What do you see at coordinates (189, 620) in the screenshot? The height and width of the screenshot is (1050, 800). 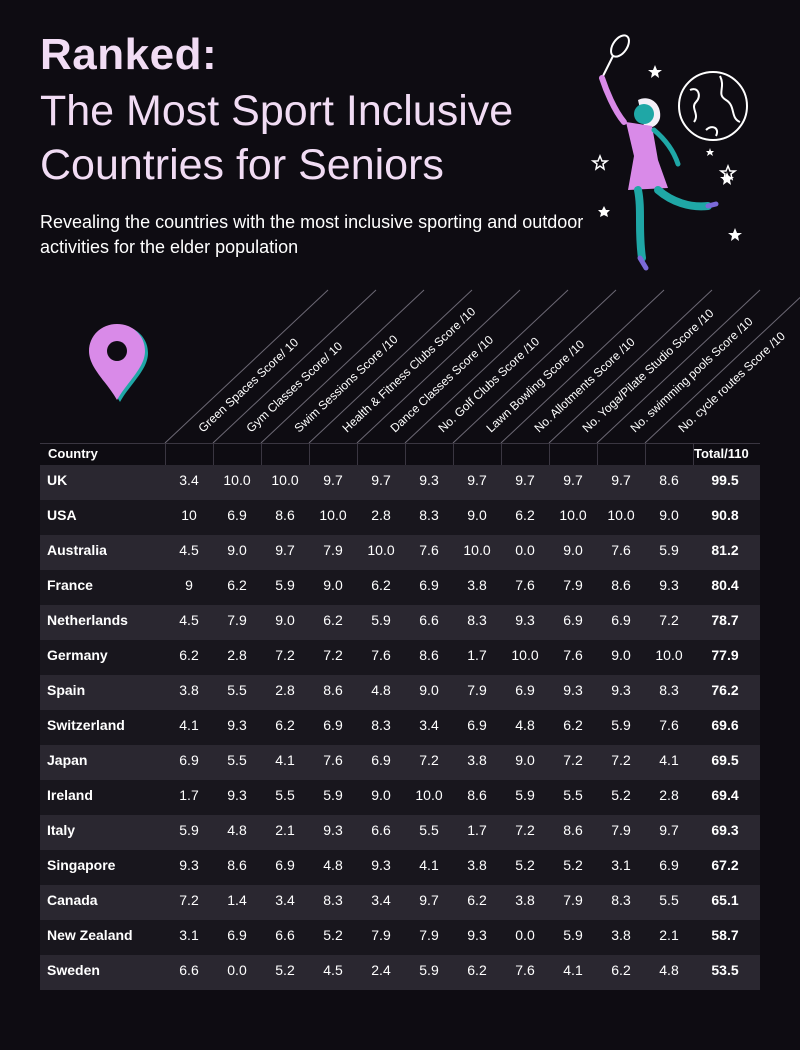 I see `score-cell: 4.5` at bounding box center [189, 620].